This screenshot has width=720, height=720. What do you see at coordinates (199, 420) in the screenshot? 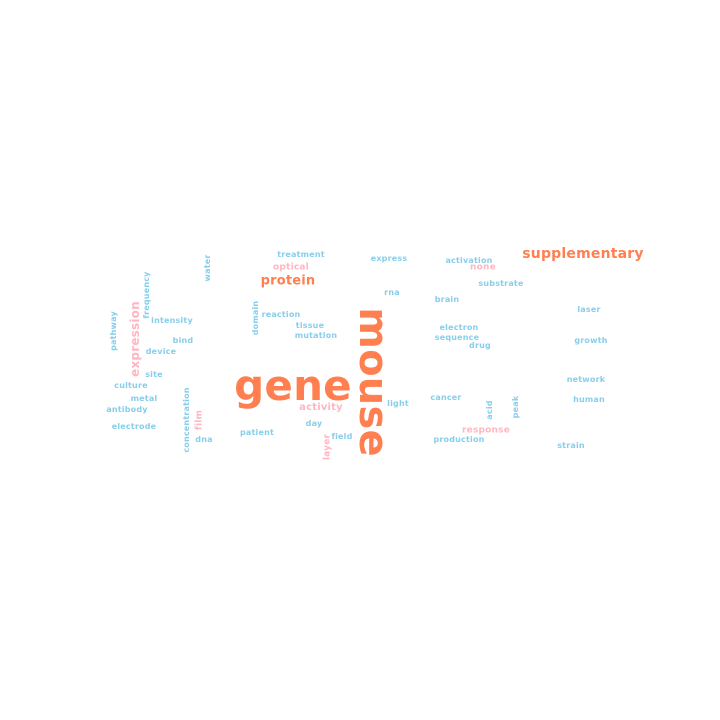
I see `word-film: film` at bounding box center [199, 420].